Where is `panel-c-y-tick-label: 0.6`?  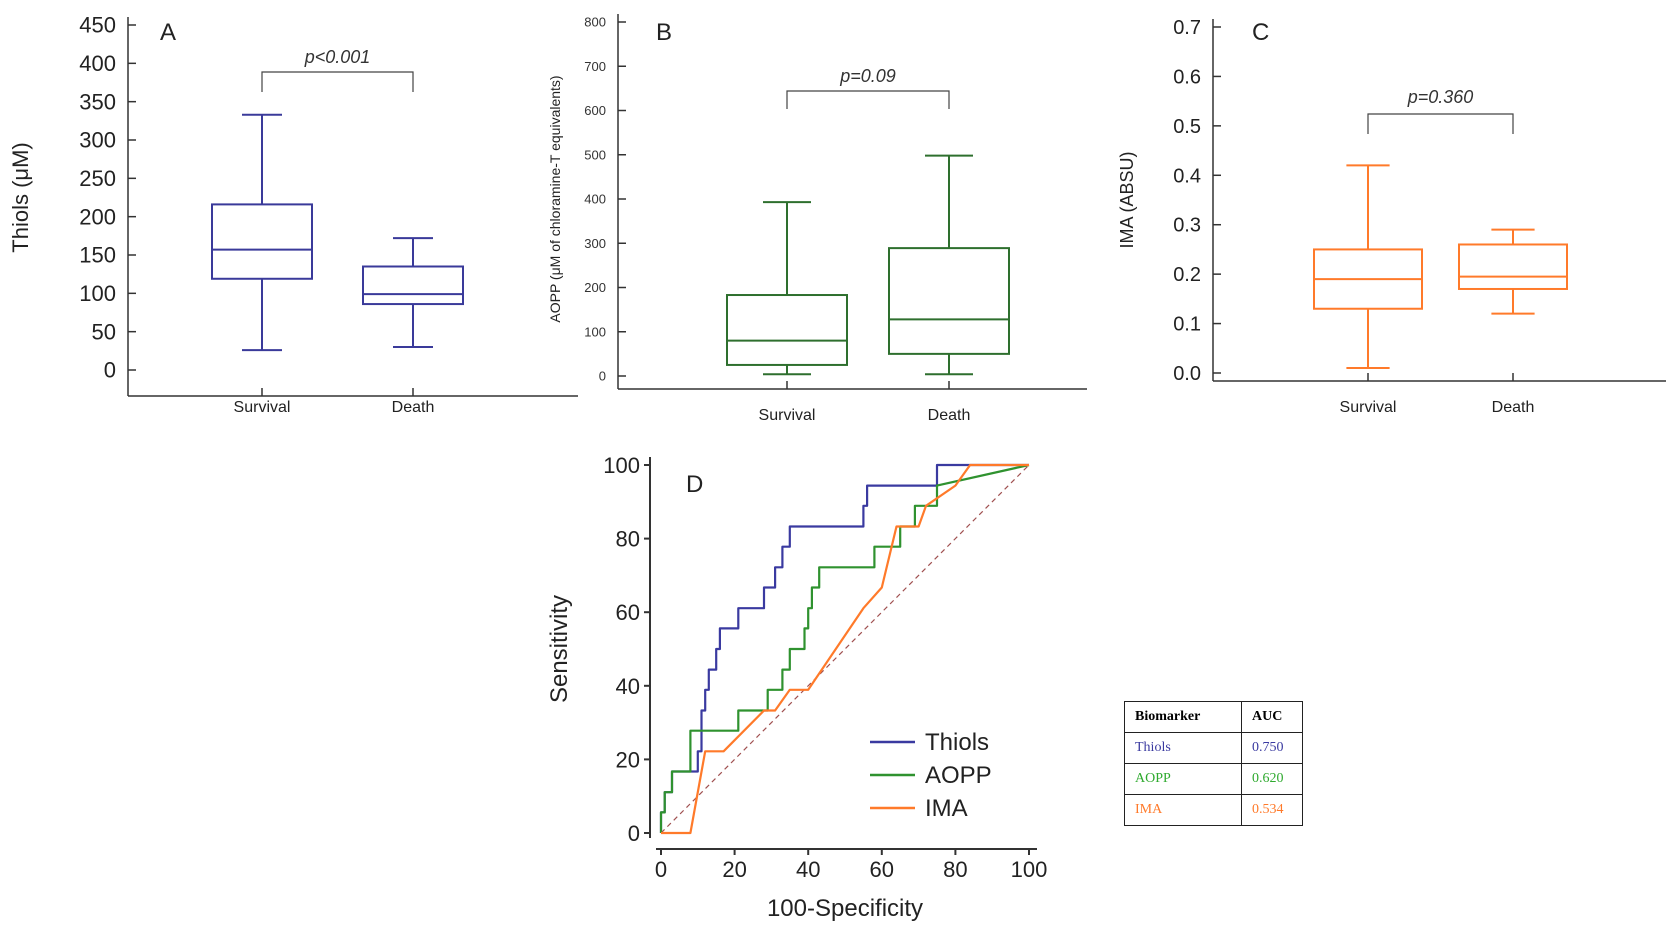 panel-c-y-tick-label: 0.6 is located at coordinates (1187, 77).